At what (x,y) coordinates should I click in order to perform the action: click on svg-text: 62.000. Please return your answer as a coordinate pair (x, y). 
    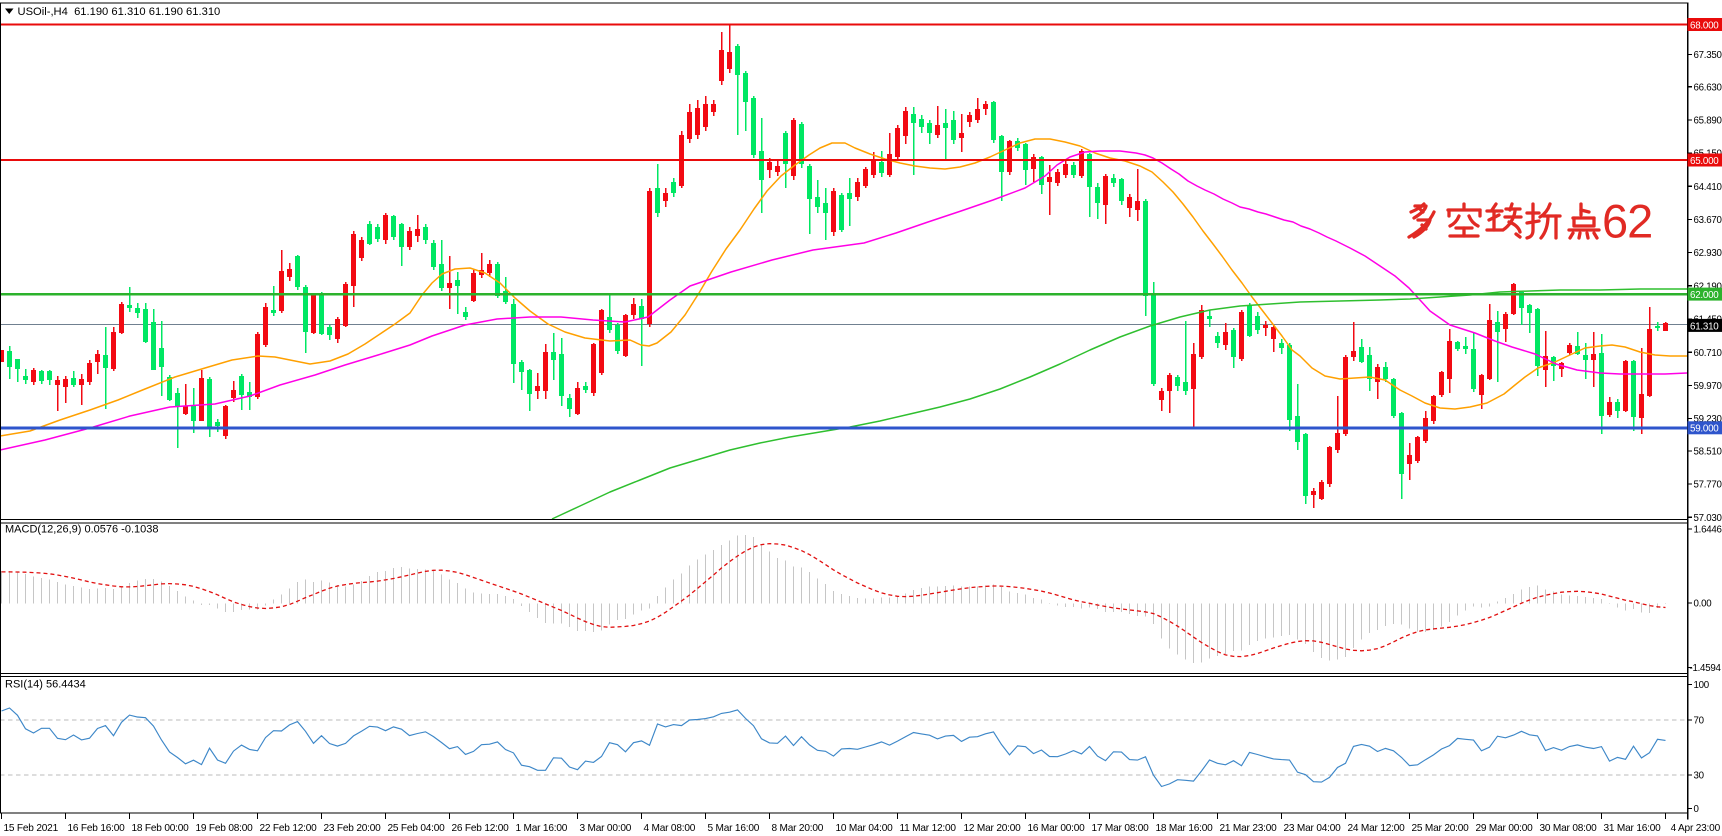
    Looking at the image, I should click on (1704, 295).